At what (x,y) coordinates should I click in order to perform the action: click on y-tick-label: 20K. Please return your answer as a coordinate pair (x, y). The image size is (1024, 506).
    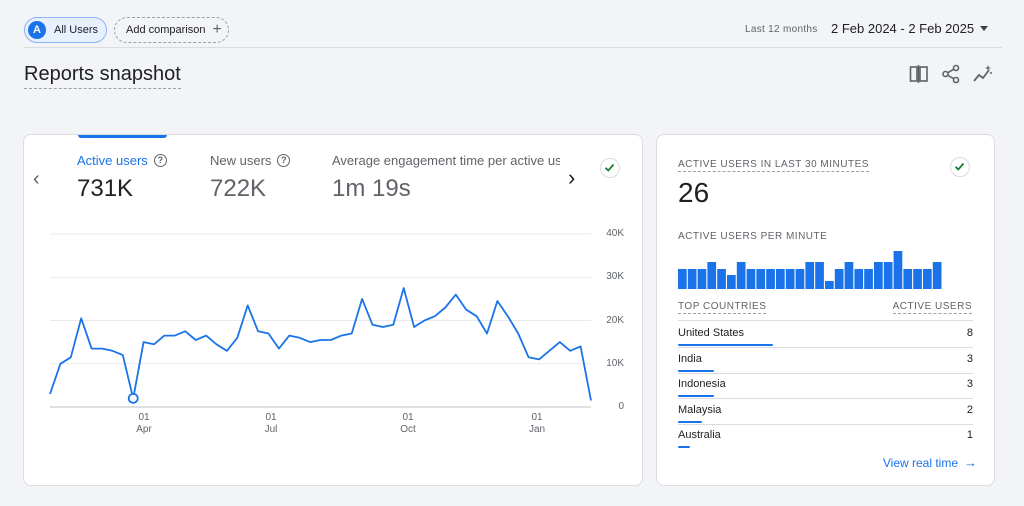
    Looking at the image, I should click on (615, 320).